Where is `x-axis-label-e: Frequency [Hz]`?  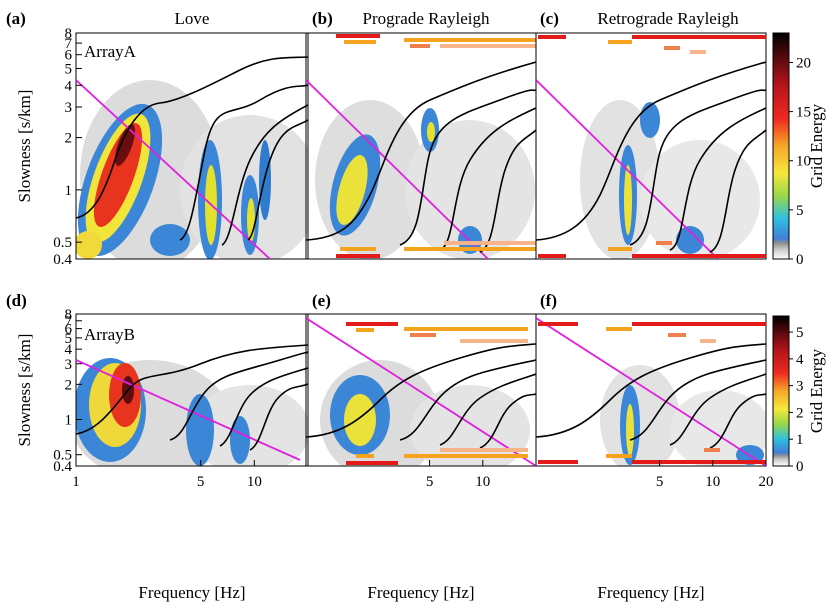 x-axis-label-e: Frequency [Hz] is located at coordinates (420, 592).